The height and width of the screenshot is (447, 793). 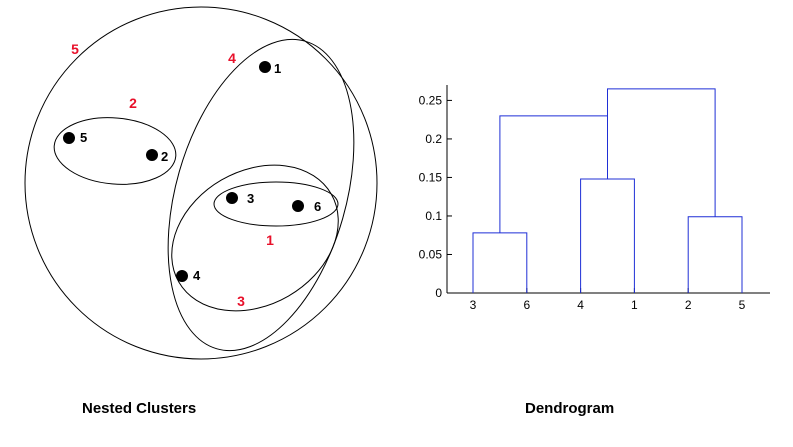 What do you see at coordinates (317, 206) in the screenshot?
I see `point-6-label: 6` at bounding box center [317, 206].